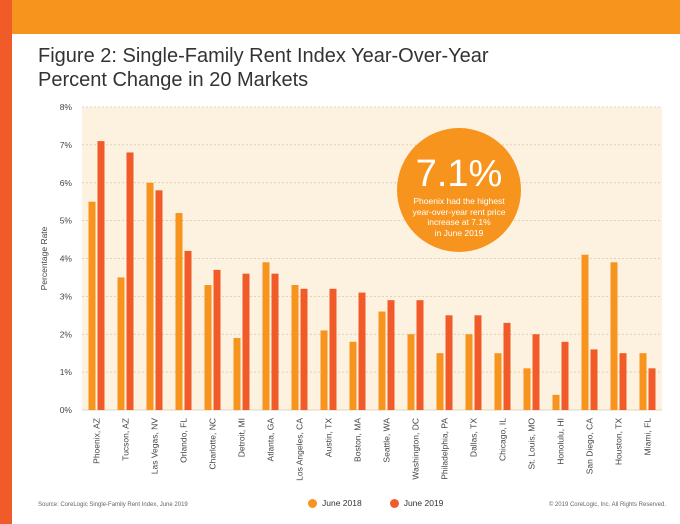 The image size is (680, 524). Describe the element at coordinates (459, 222) in the screenshot. I see `callout-line-3: increase at 7.1%` at that location.